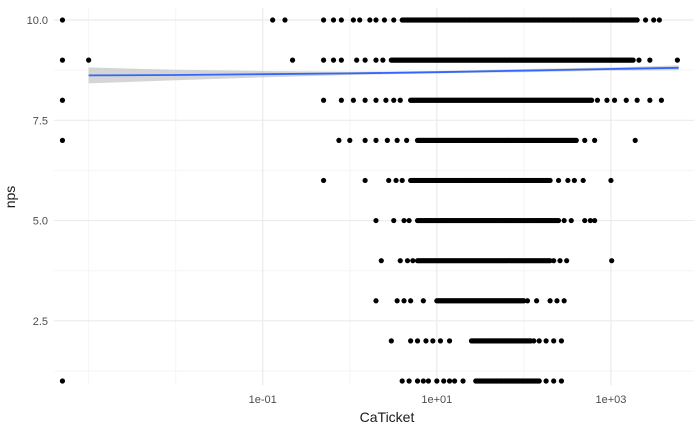 This screenshot has width=700, height=432. Describe the element at coordinates (383, 71) in the screenshot. I see `regression-line` at that location.